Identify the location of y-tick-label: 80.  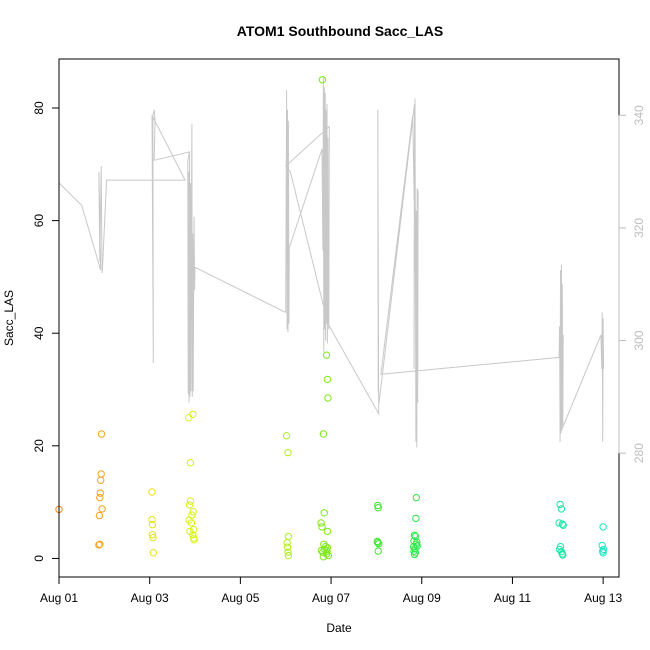
(39, 108).